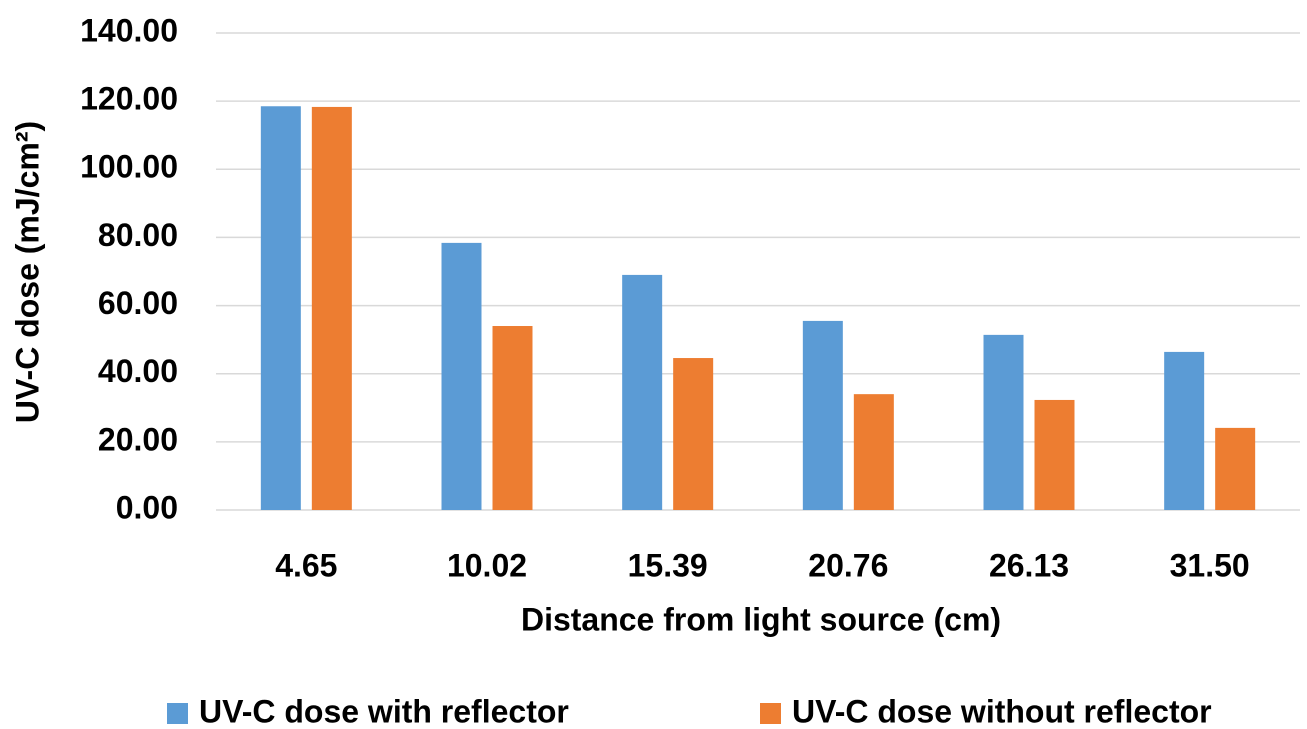 The image size is (1307, 729). I want to click on y-axis-title: UV-C dose (mJ/cm²), so click(27, 272).